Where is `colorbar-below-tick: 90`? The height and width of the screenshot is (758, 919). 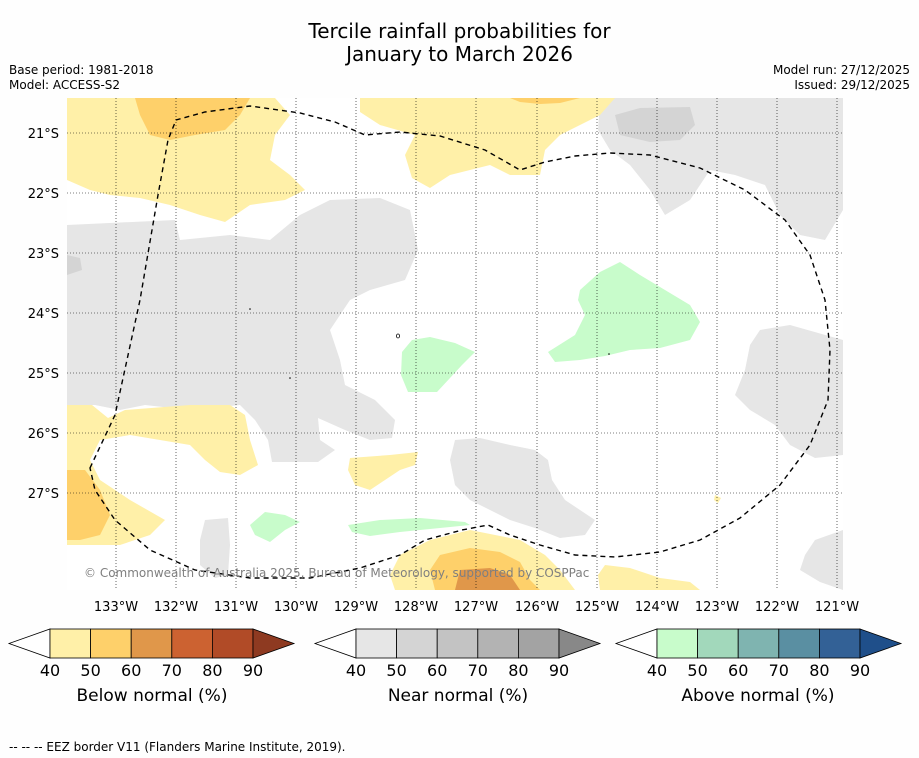 colorbar-below-tick: 90 is located at coordinates (253, 670).